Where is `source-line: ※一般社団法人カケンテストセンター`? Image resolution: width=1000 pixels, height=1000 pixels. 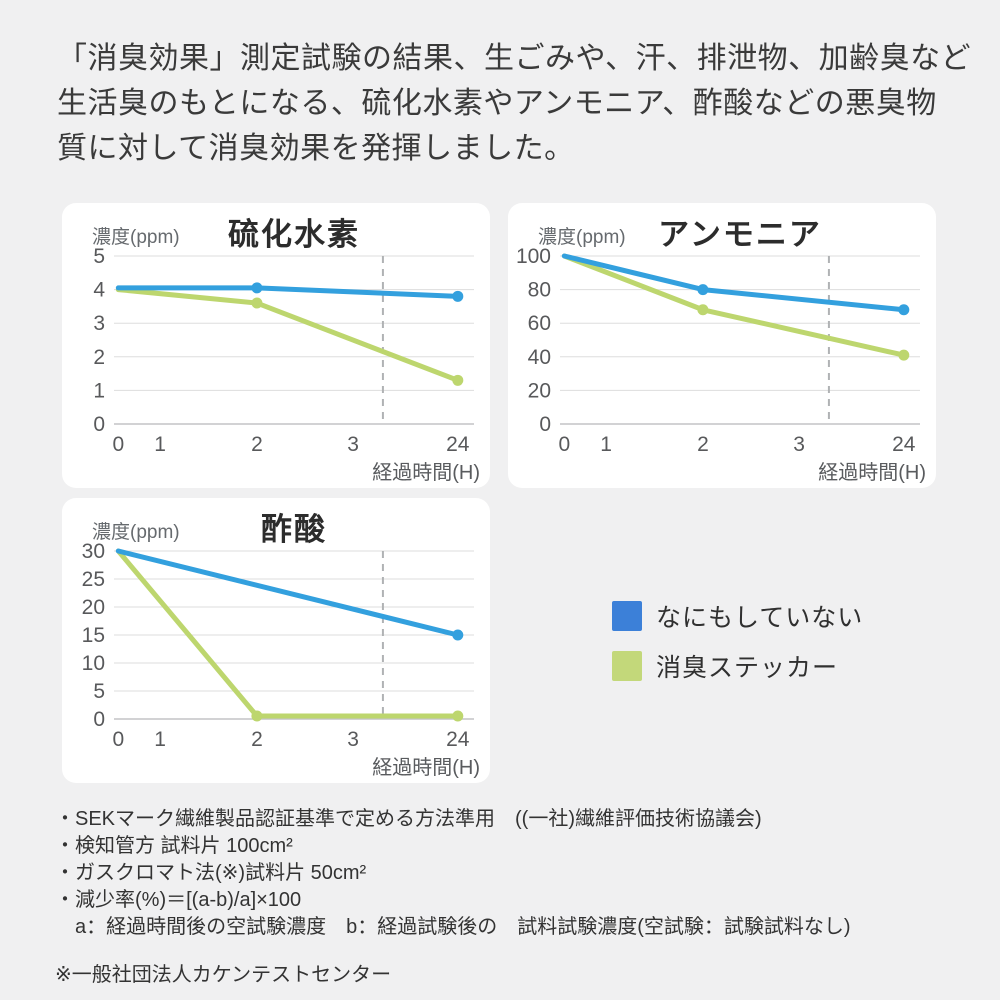 source-line: ※一般社団法人カケンテストセンター is located at coordinates (223, 975).